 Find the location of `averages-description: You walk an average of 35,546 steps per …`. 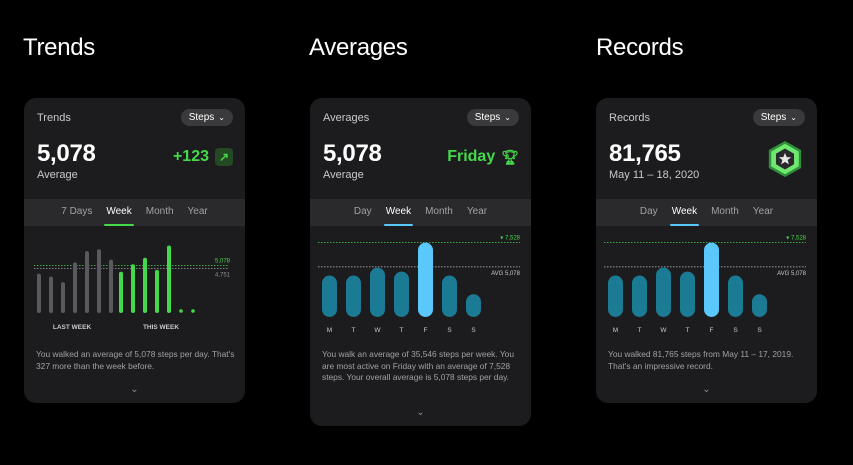

averages-description: You walk an average of 35,546 steps per … is located at coordinates (418, 365).